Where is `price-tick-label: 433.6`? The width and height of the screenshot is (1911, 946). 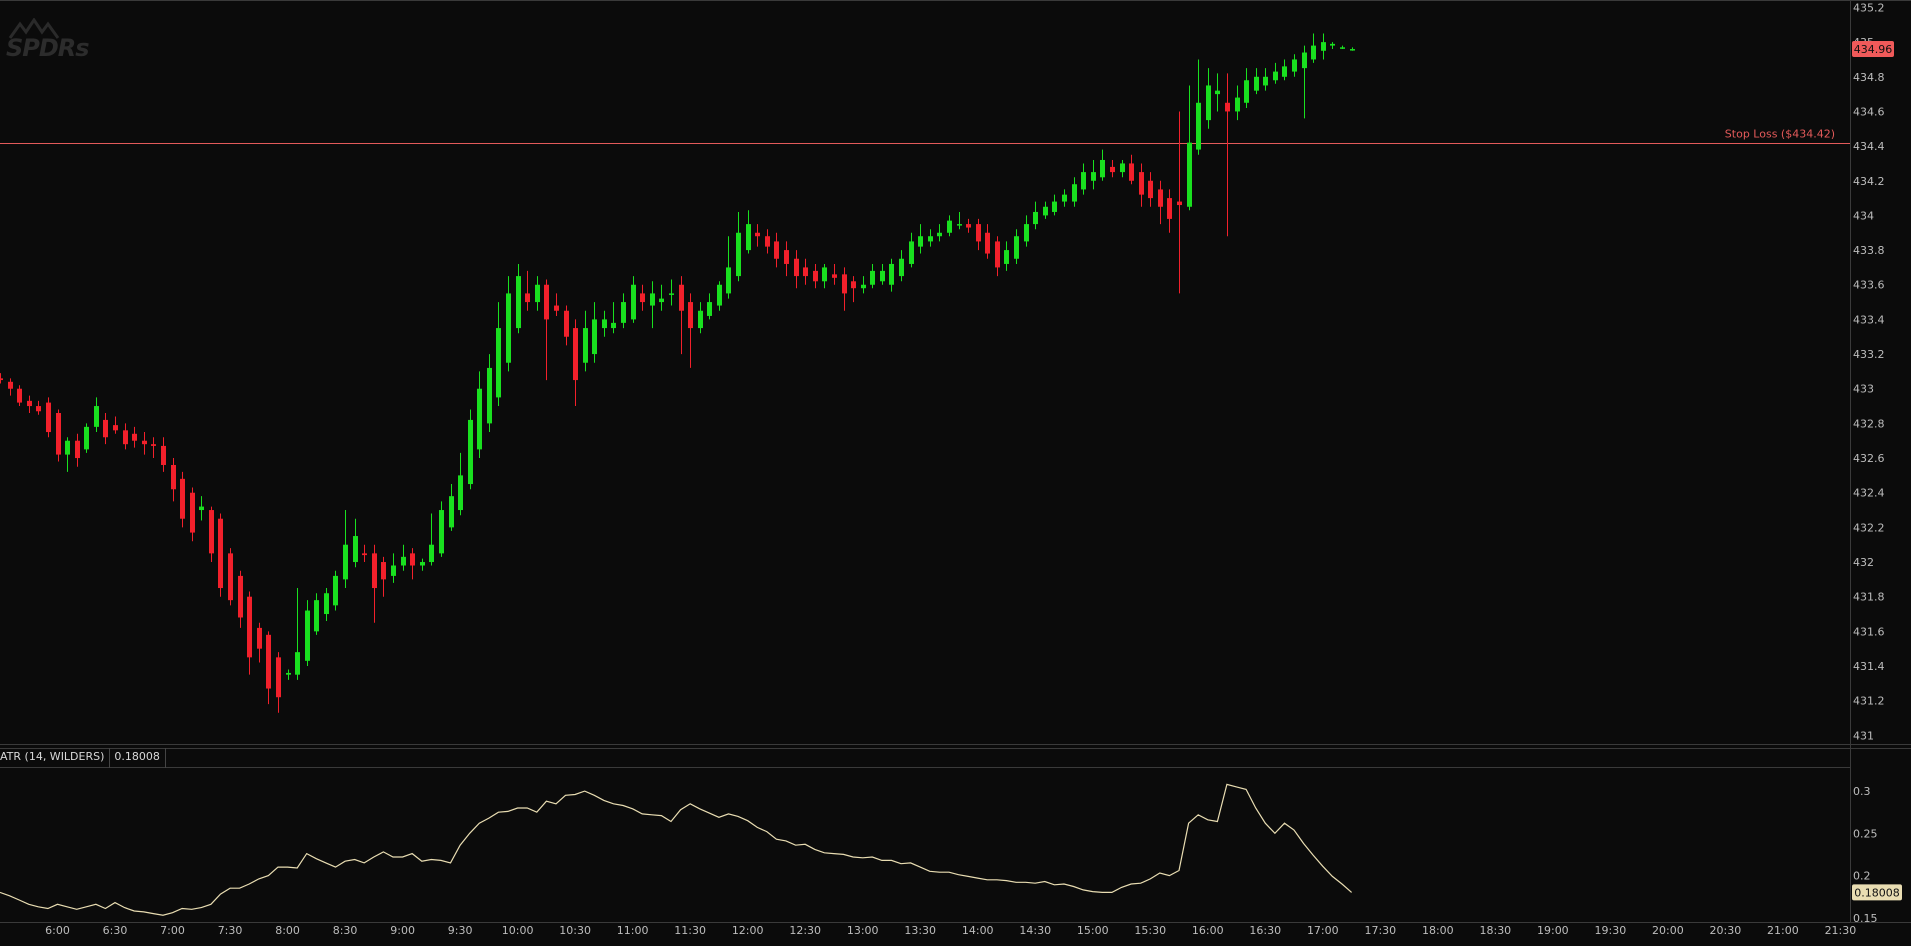
price-tick-label: 433.6 is located at coordinates (1869, 285).